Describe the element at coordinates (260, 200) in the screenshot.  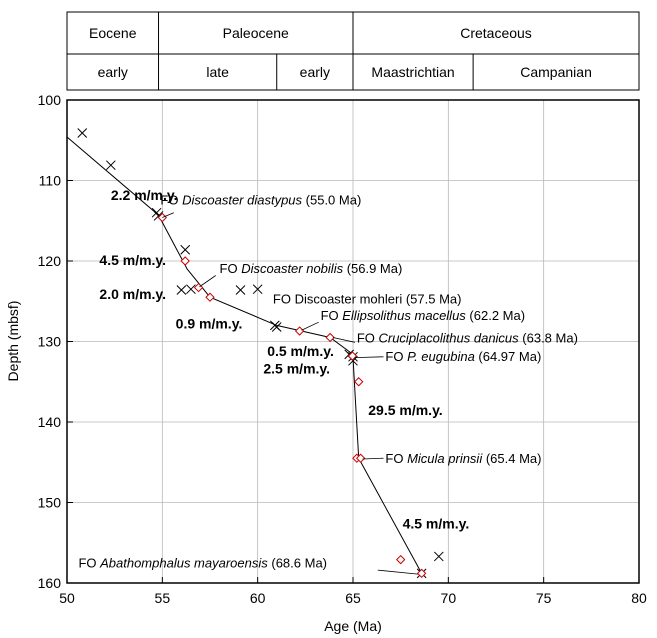
I see `fo-annotation: FO Discoaster diastypus (55.0 Ma)` at that location.